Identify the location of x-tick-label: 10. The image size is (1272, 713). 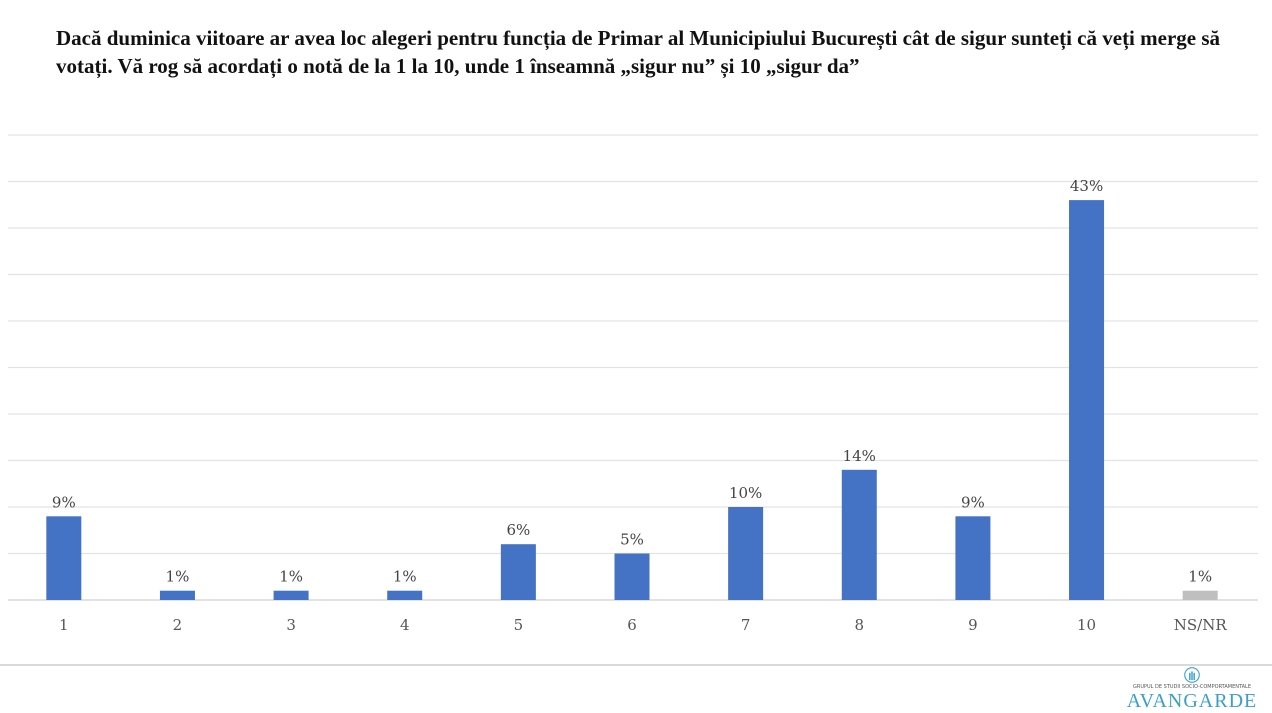
(1086, 625).